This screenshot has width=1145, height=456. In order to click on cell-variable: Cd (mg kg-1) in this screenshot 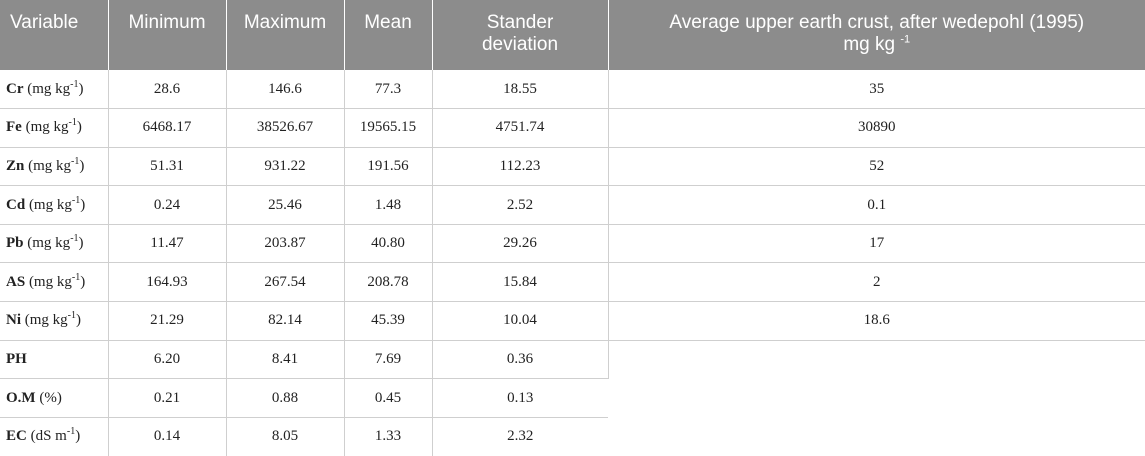, I will do `click(54, 205)`.